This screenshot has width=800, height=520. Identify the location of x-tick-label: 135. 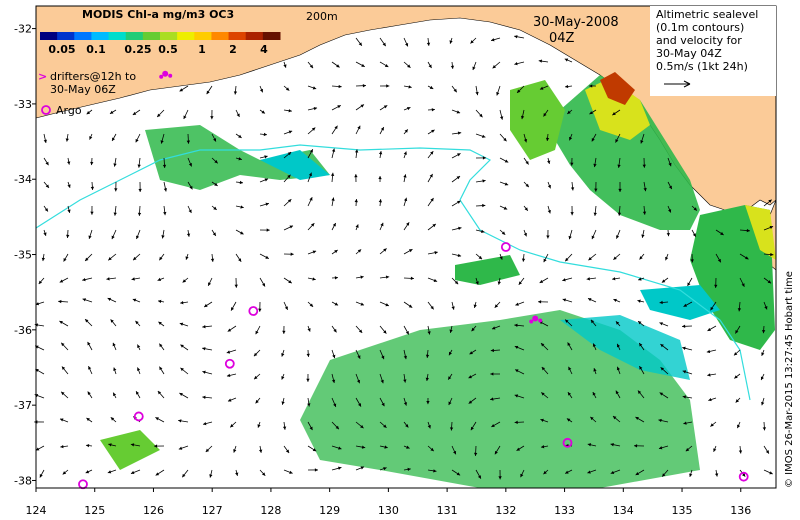
(682, 510).